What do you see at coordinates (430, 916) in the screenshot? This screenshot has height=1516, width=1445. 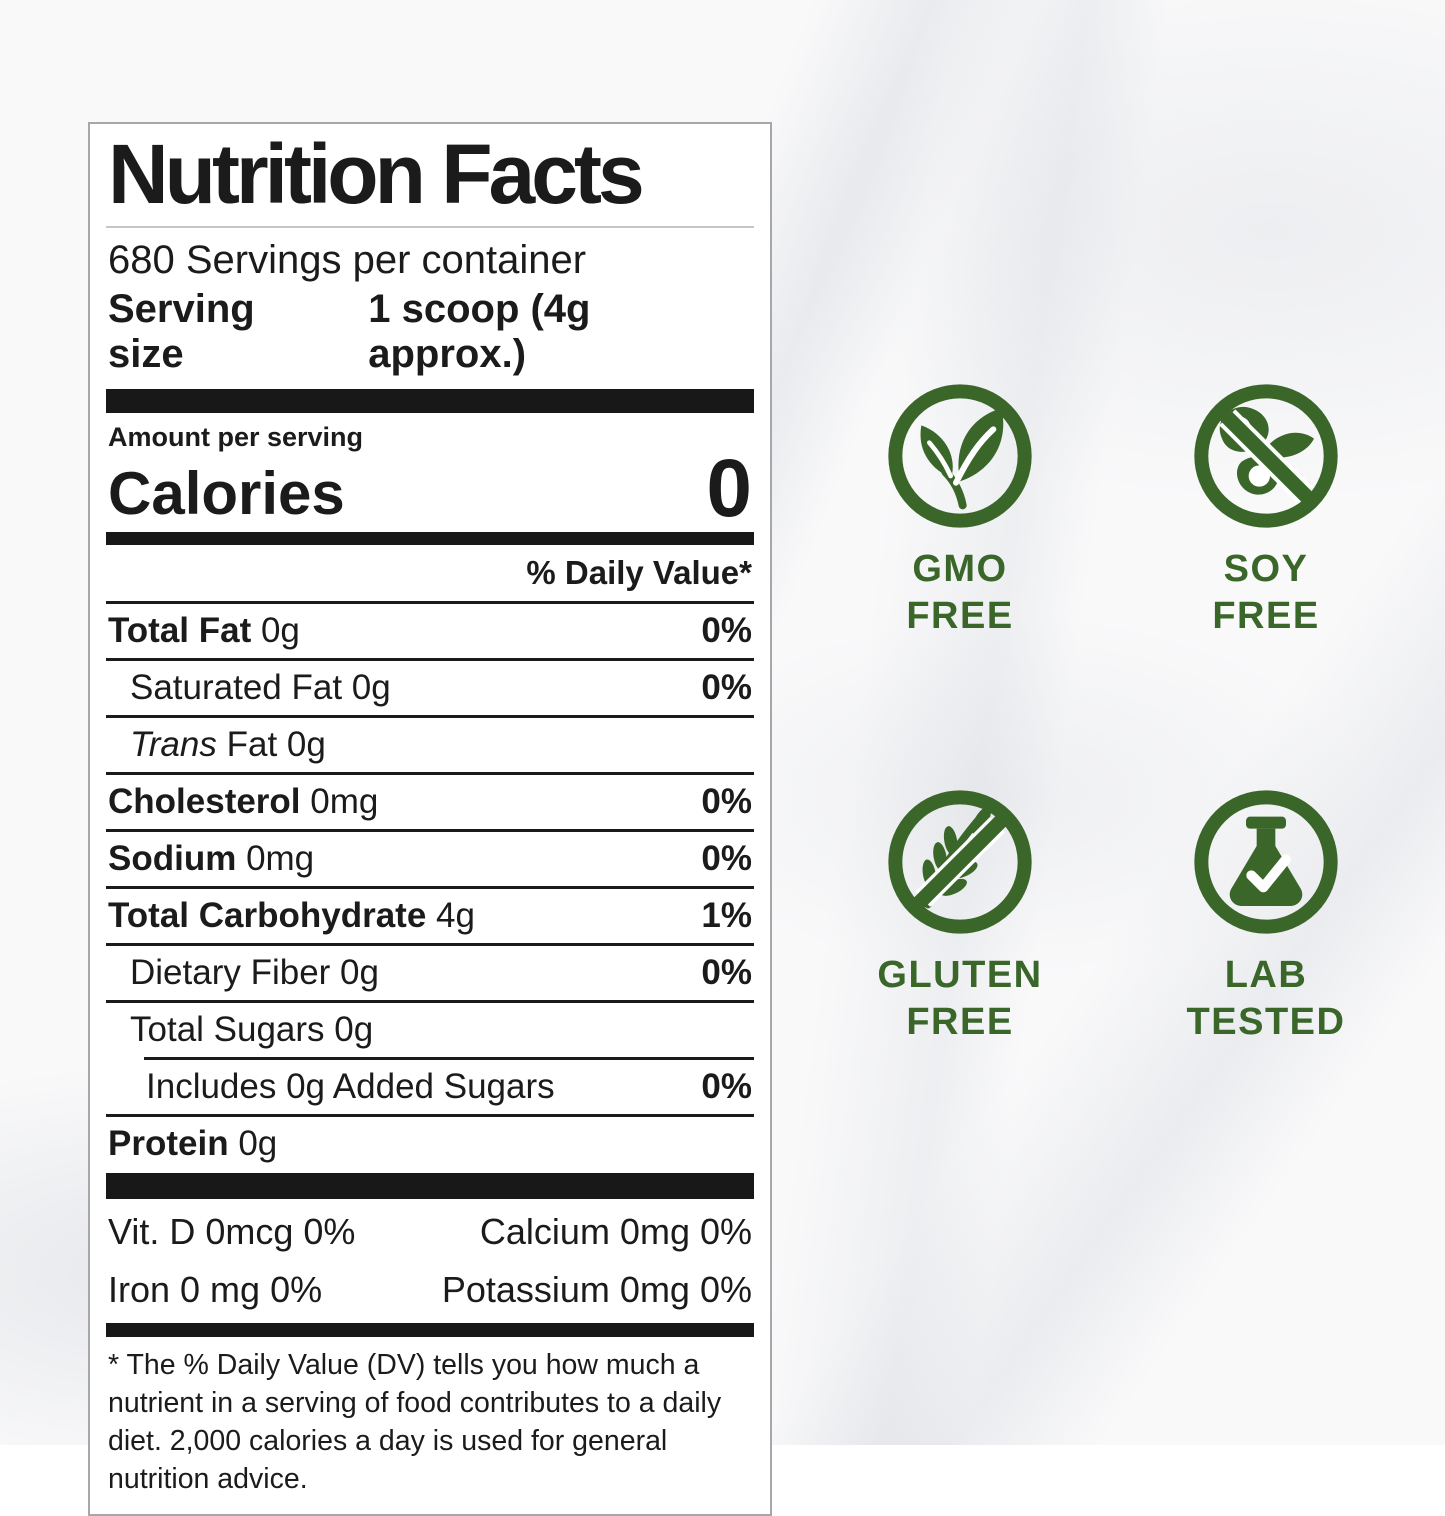 I see `nutrient-row: Total Carbohydrate 4g 1%` at bounding box center [430, 916].